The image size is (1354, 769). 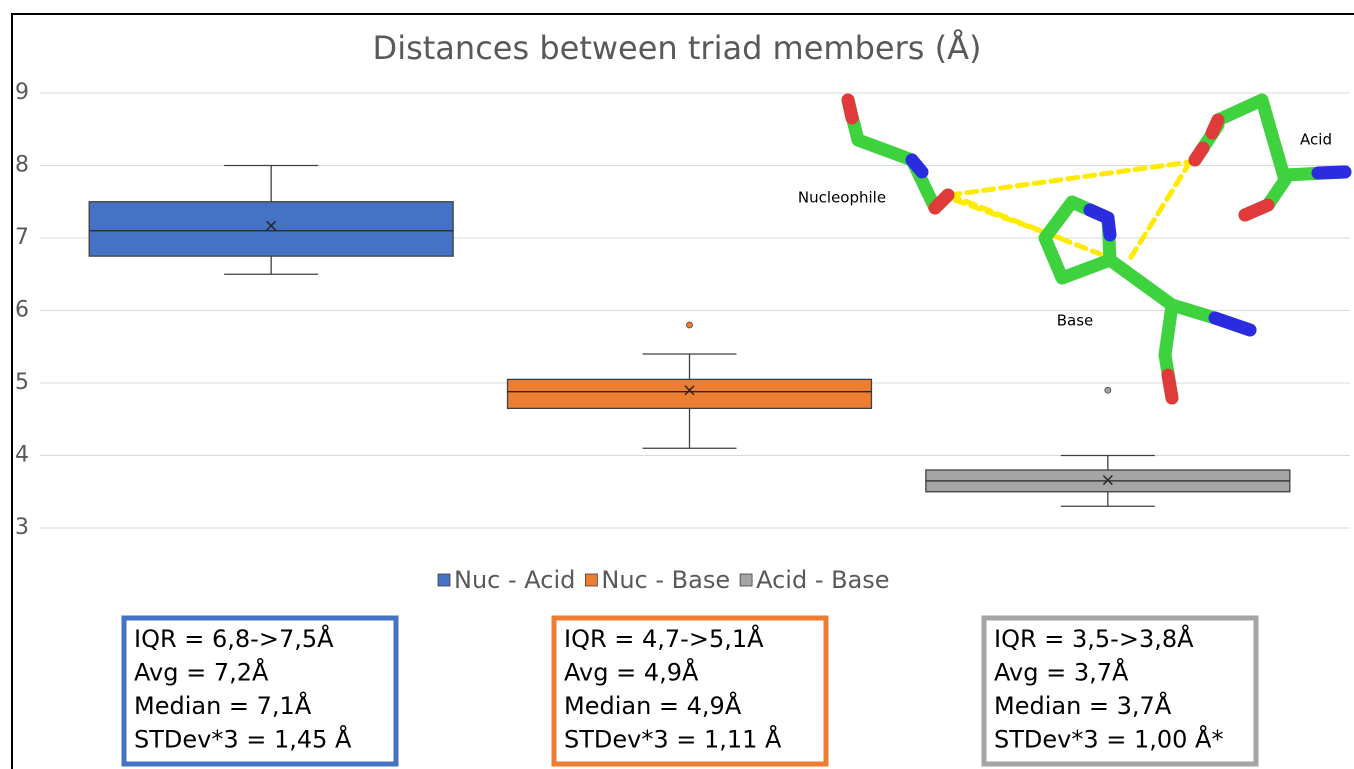 I want to click on y-tick-label: 4, so click(x=22, y=455).